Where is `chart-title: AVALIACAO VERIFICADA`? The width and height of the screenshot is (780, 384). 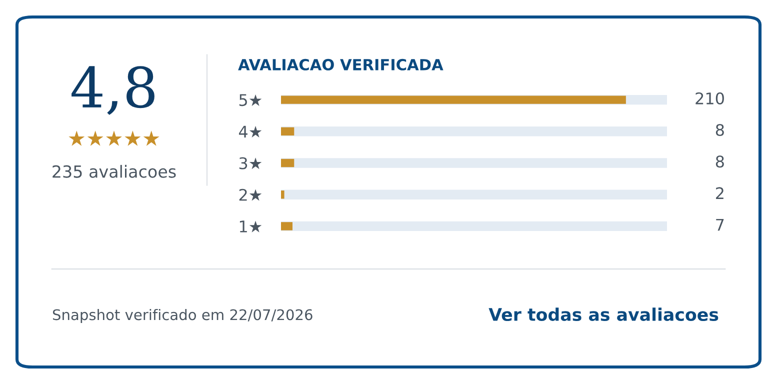 chart-title: AVALIACAO VERIFICADA is located at coordinates (341, 64).